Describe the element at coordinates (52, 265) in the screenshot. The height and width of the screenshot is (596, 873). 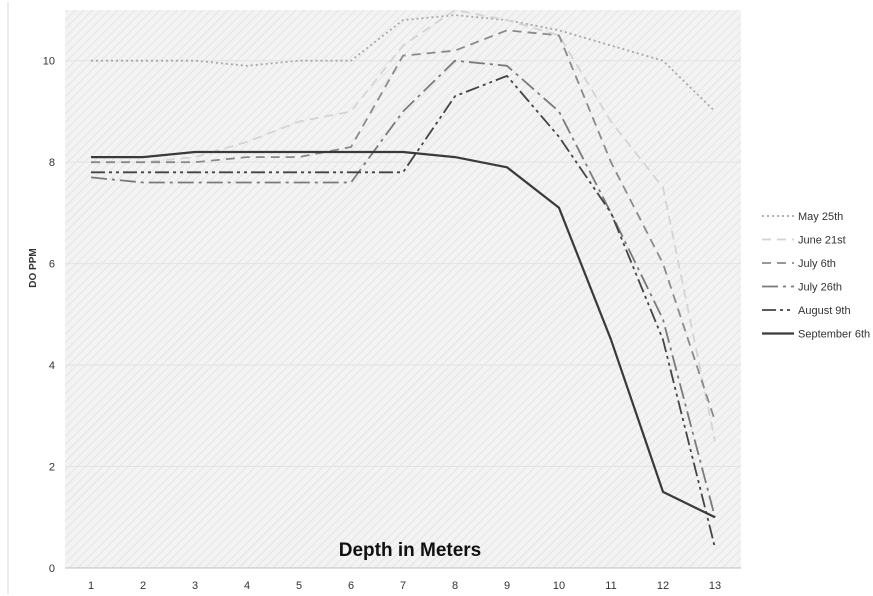
I see `y-tick-label: 6` at that location.